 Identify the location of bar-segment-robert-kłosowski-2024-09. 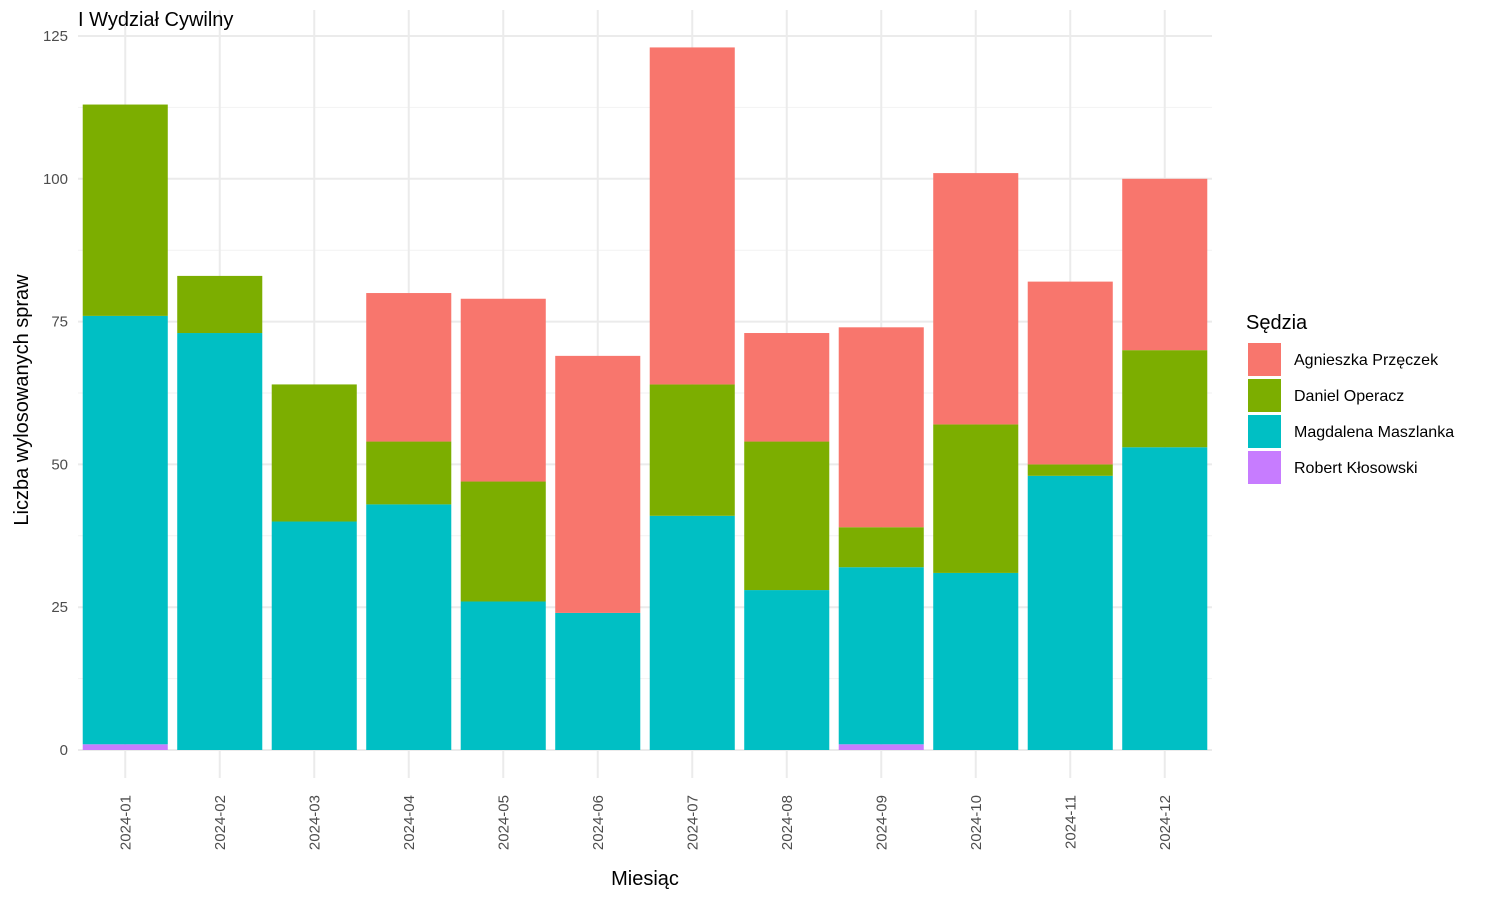
(881, 747).